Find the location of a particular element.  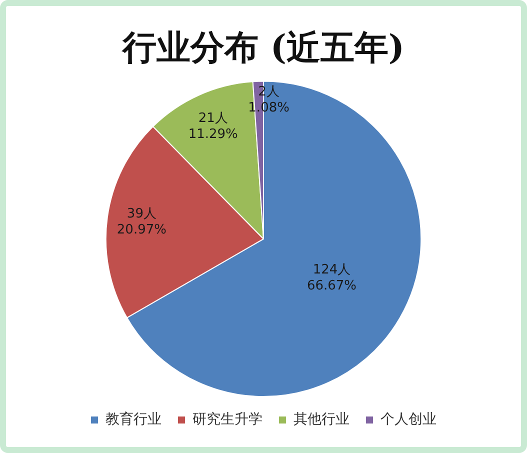

legend-label: 其他行业 is located at coordinates (322, 420).